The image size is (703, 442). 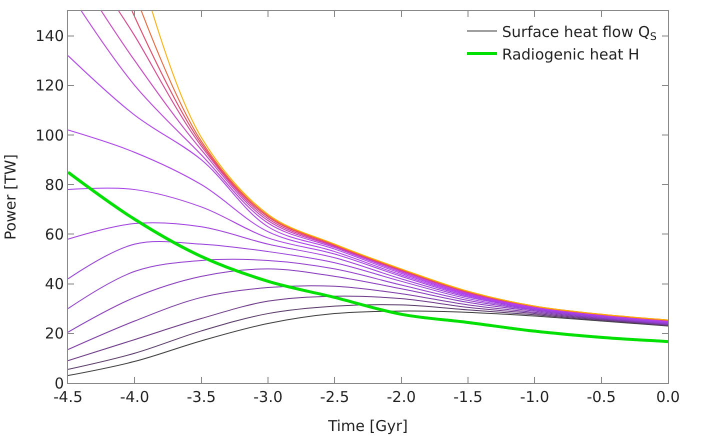 What do you see at coordinates (401, 397) in the screenshot?
I see `x-tick-label: -2.0` at bounding box center [401, 397].